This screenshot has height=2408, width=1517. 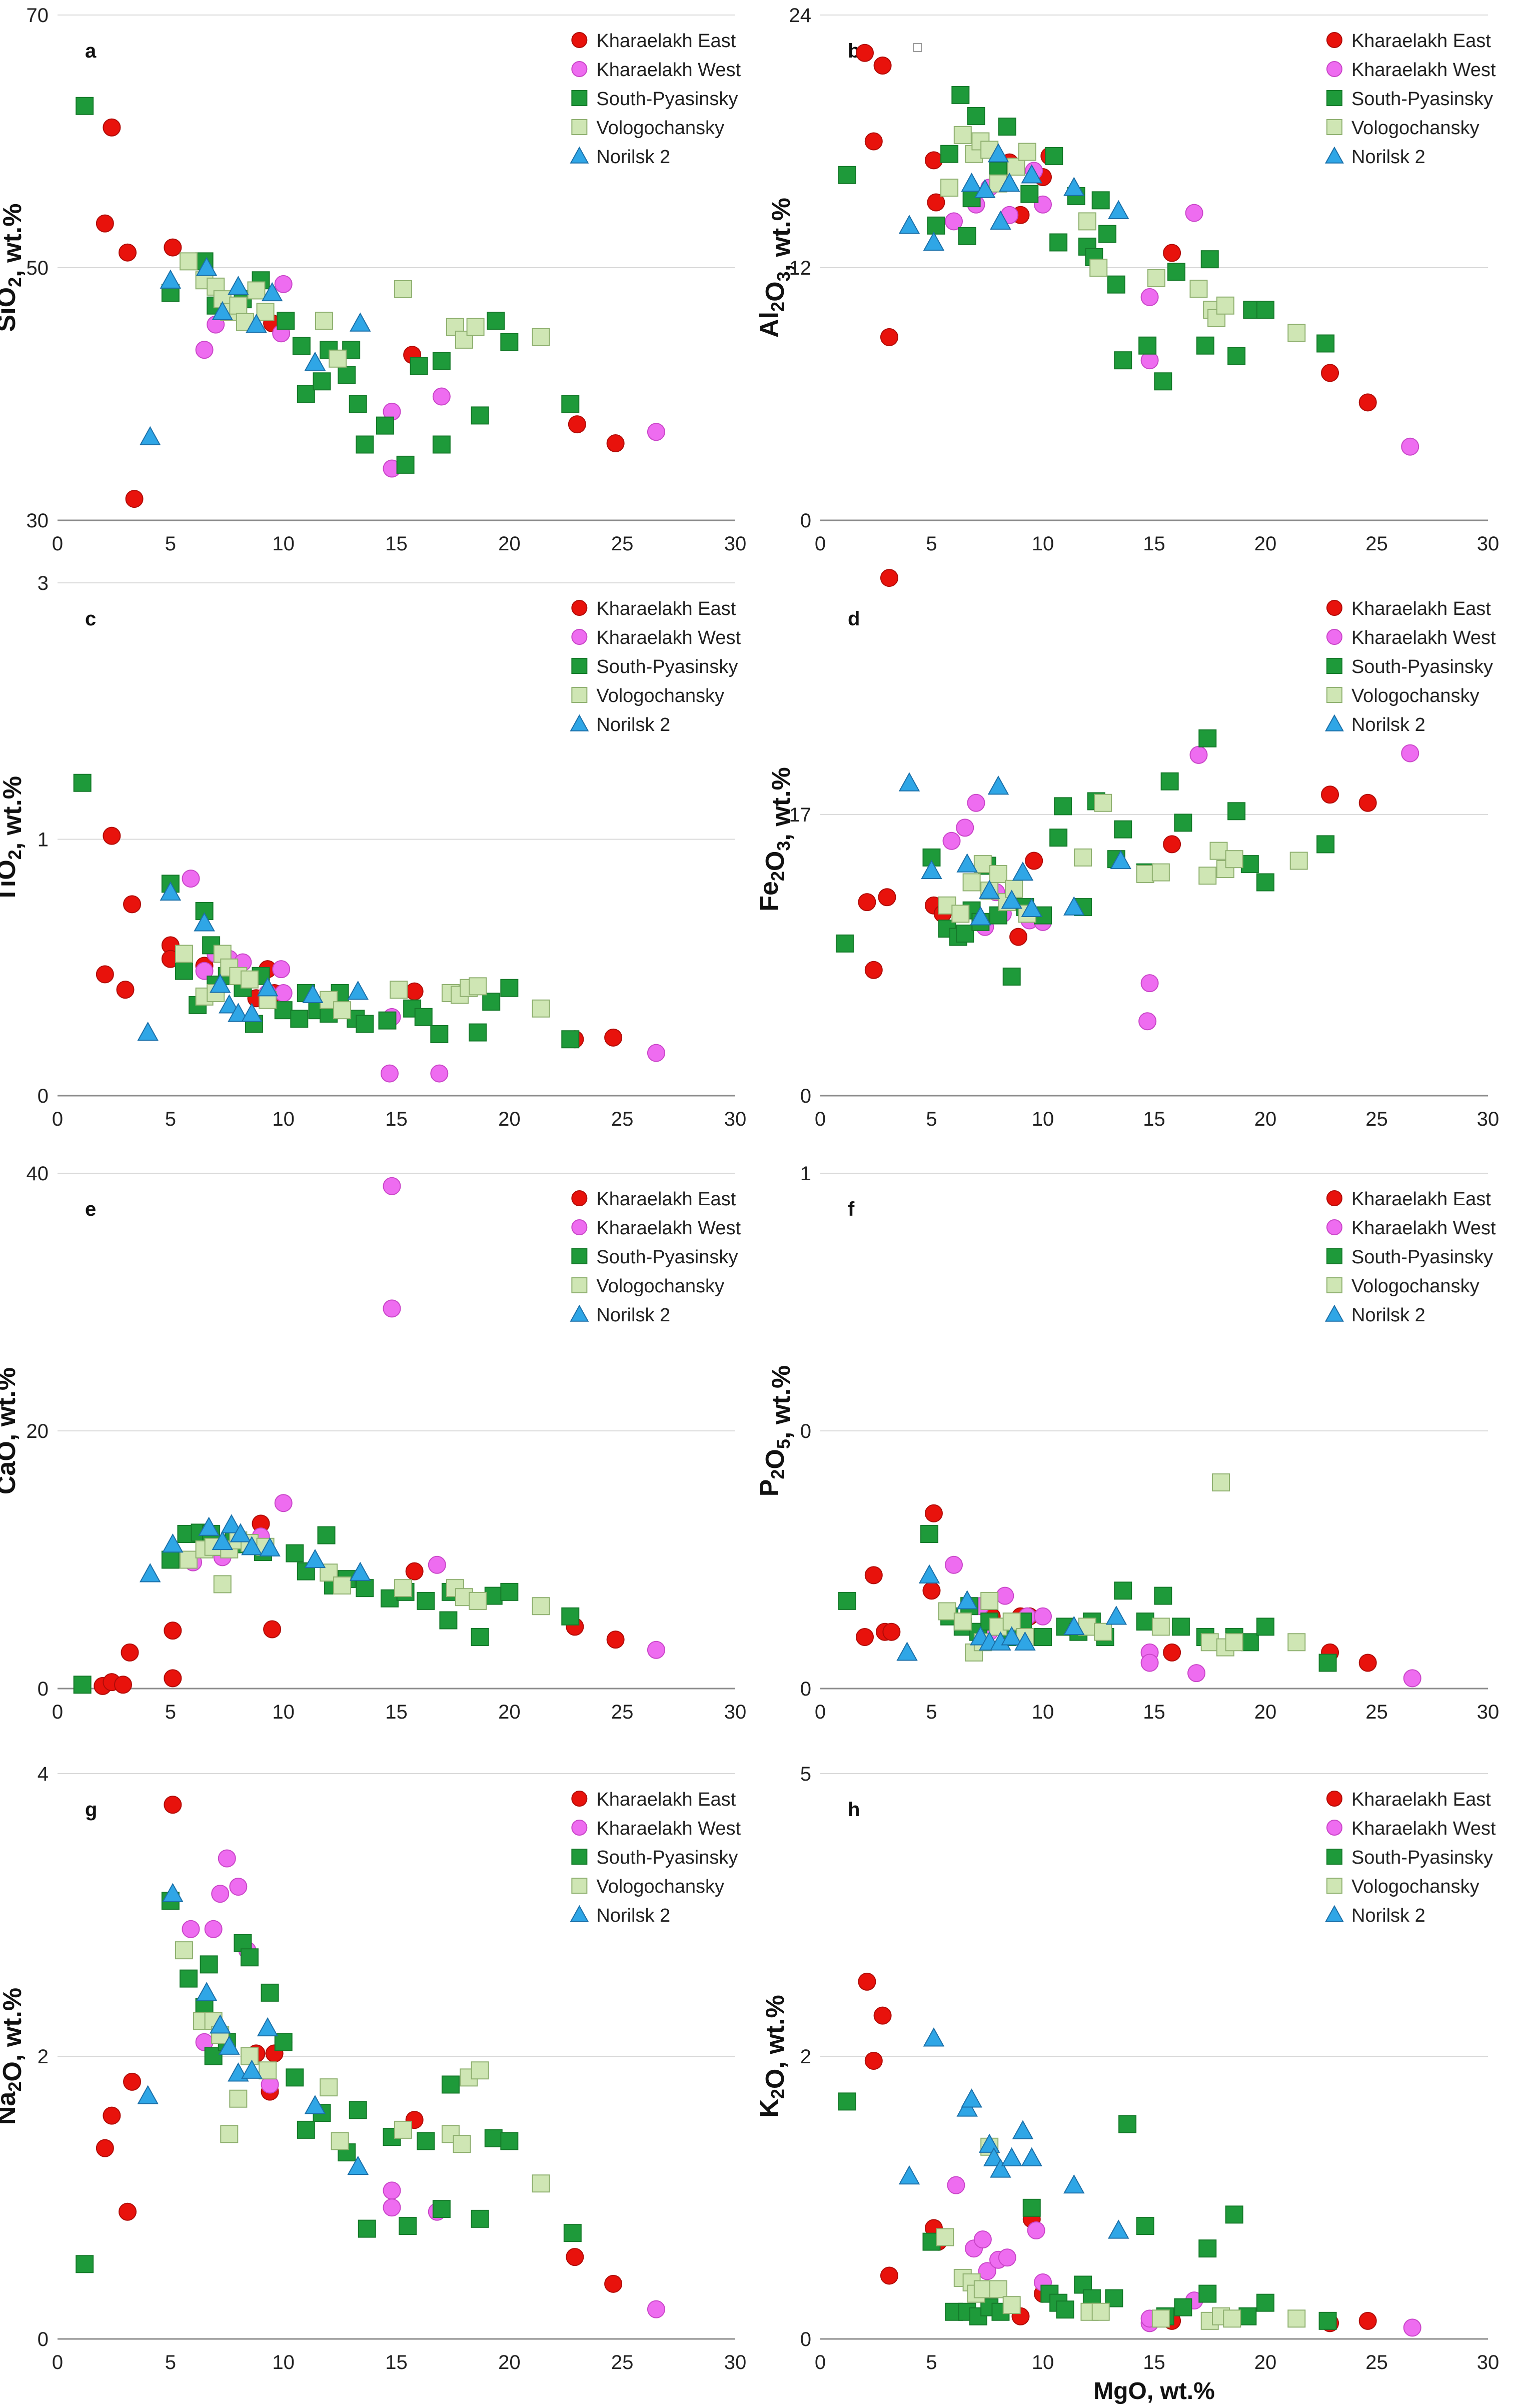 What do you see at coordinates (364, 310) in the screenshot?
I see `series-vologochansky` at bounding box center [364, 310].